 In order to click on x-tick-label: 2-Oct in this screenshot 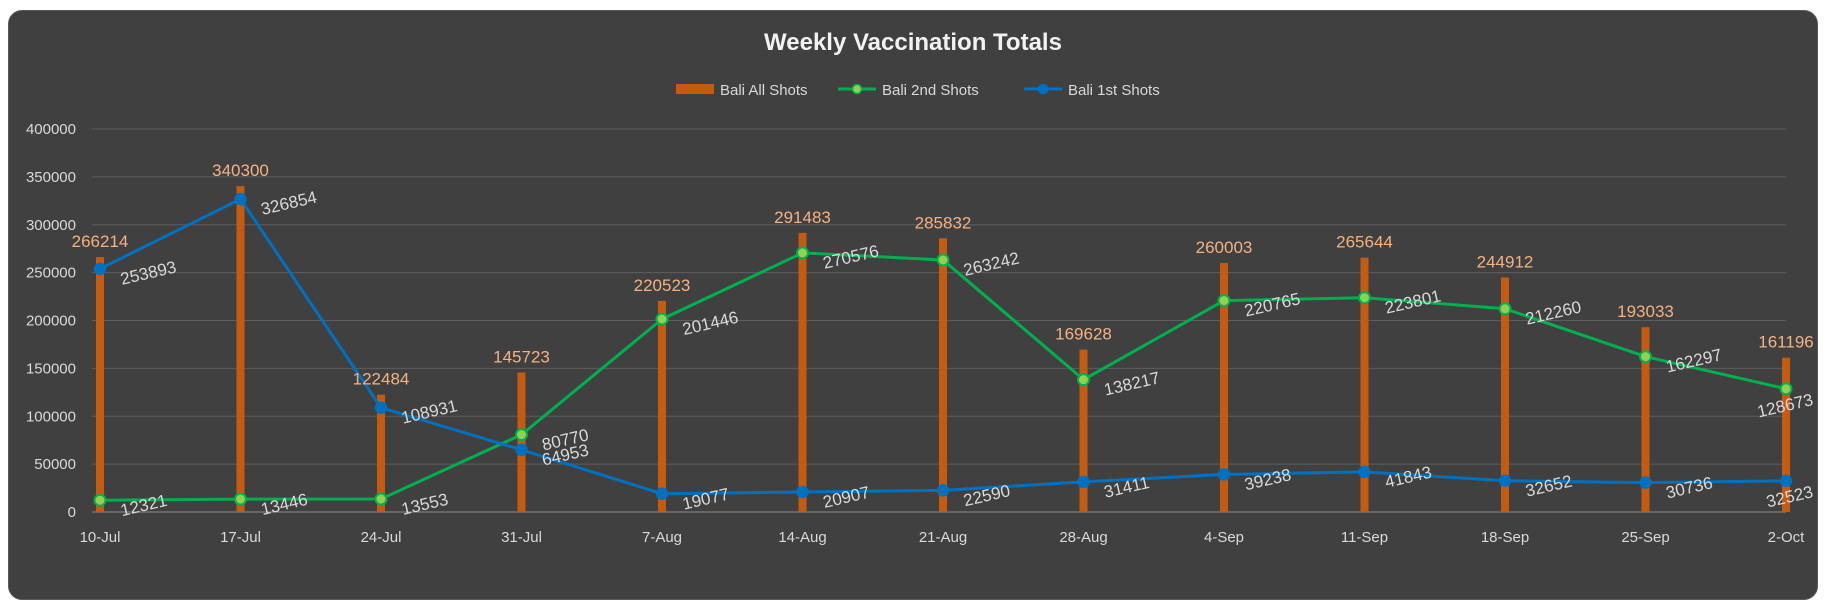, I will do `click(1787, 537)`.